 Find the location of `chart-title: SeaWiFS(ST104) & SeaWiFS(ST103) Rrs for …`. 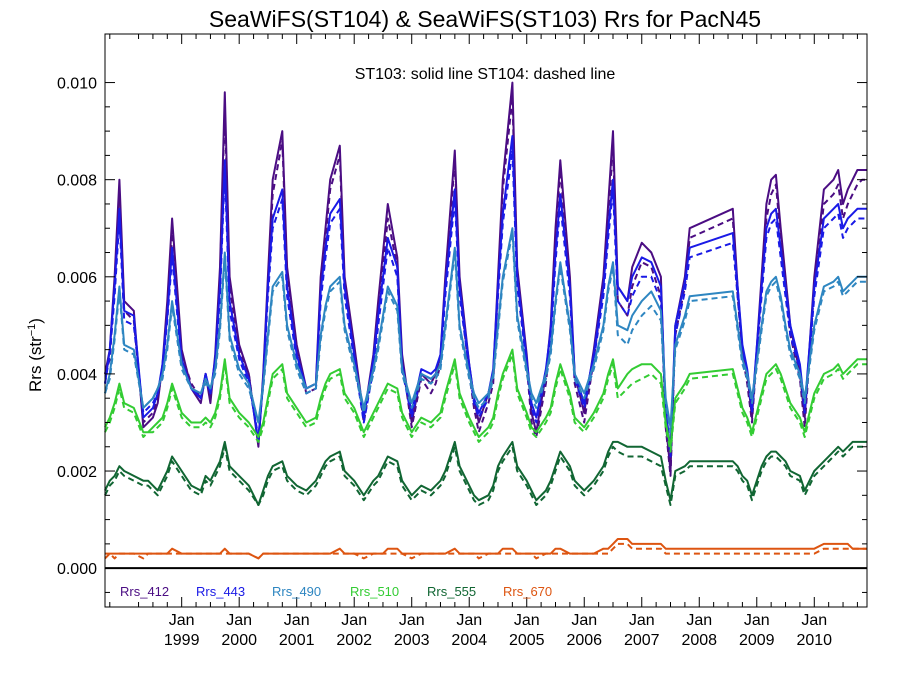

chart-title: SeaWiFS(ST104) & SeaWiFS(ST103) Rrs for … is located at coordinates (485, 19).